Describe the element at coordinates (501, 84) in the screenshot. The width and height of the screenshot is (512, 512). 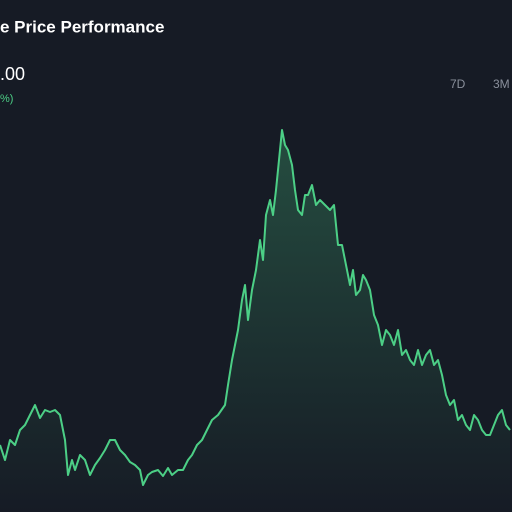
I see `range-button: 3M` at that location.